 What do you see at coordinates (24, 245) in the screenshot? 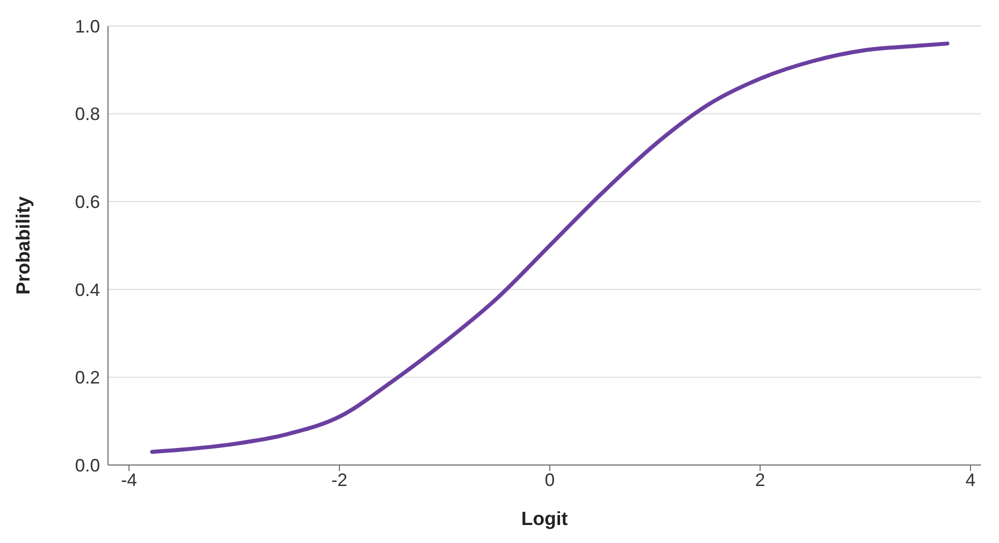
I see `y-axis-title: Probability` at bounding box center [24, 245].